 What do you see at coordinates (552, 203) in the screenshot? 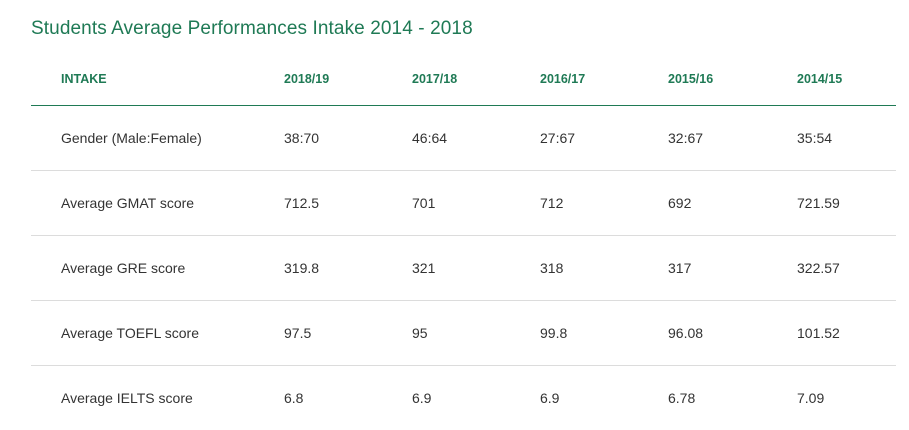
I see `table-cell: 712` at bounding box center [552, 203].